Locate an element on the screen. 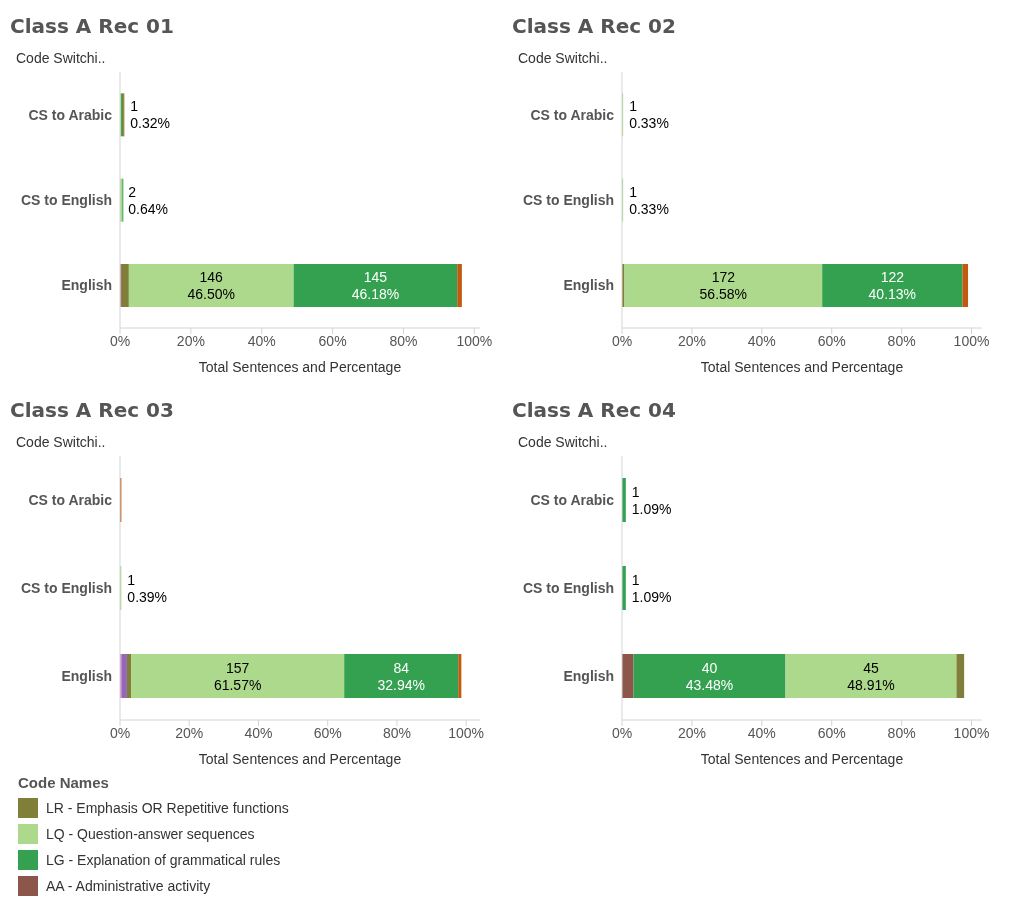 The width and height of the screenshot is (1014, 924). legend-label: LQ - Question-answer sequences is located at coordinates (150, 834).